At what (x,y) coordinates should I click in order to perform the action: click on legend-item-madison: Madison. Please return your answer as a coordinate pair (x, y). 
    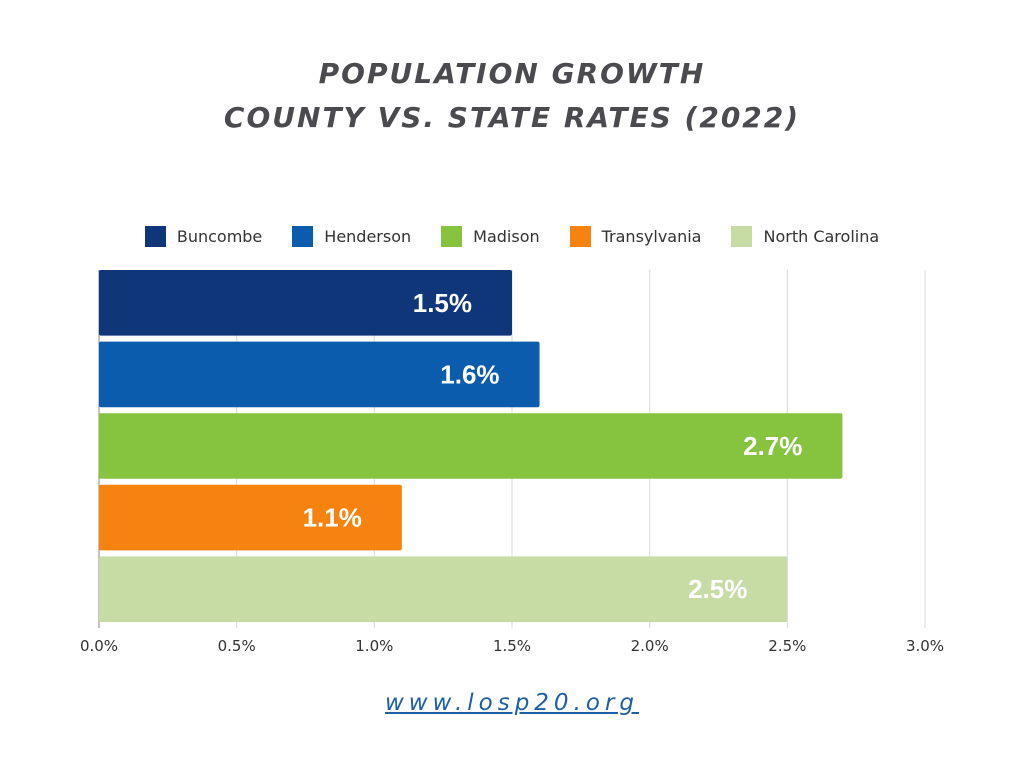
    Looking at the image, I should click on (490, 236).